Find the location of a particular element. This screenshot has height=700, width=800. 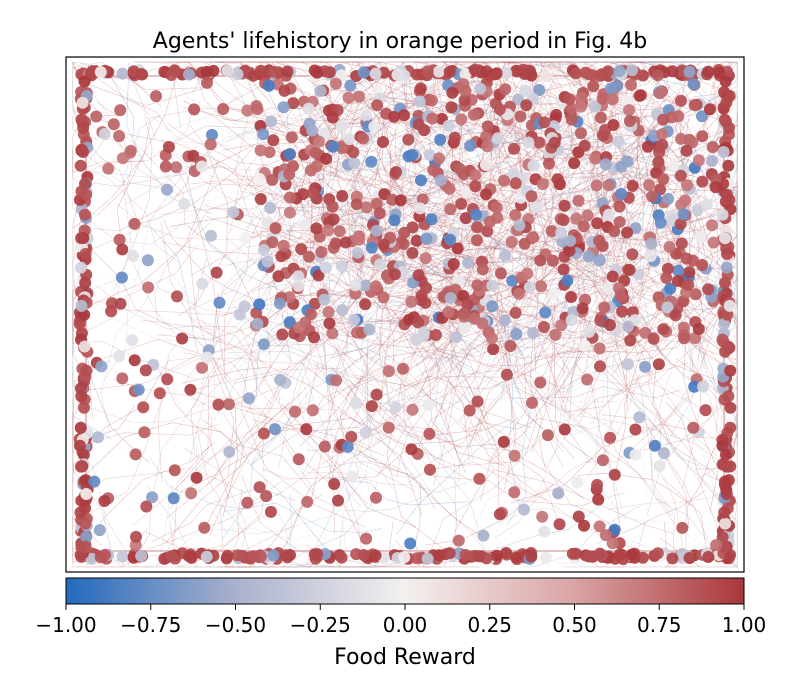

colorbar-label: Food Reward is located at coordinates (405, 657).